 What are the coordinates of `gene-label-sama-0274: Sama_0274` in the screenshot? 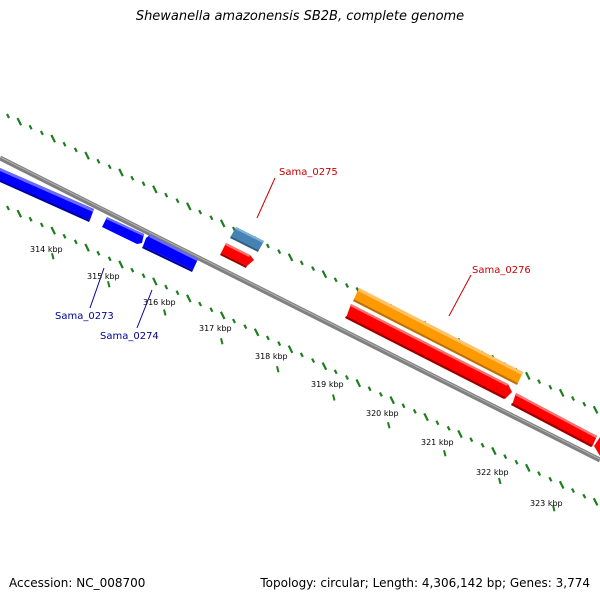 It's located at (129, 336).